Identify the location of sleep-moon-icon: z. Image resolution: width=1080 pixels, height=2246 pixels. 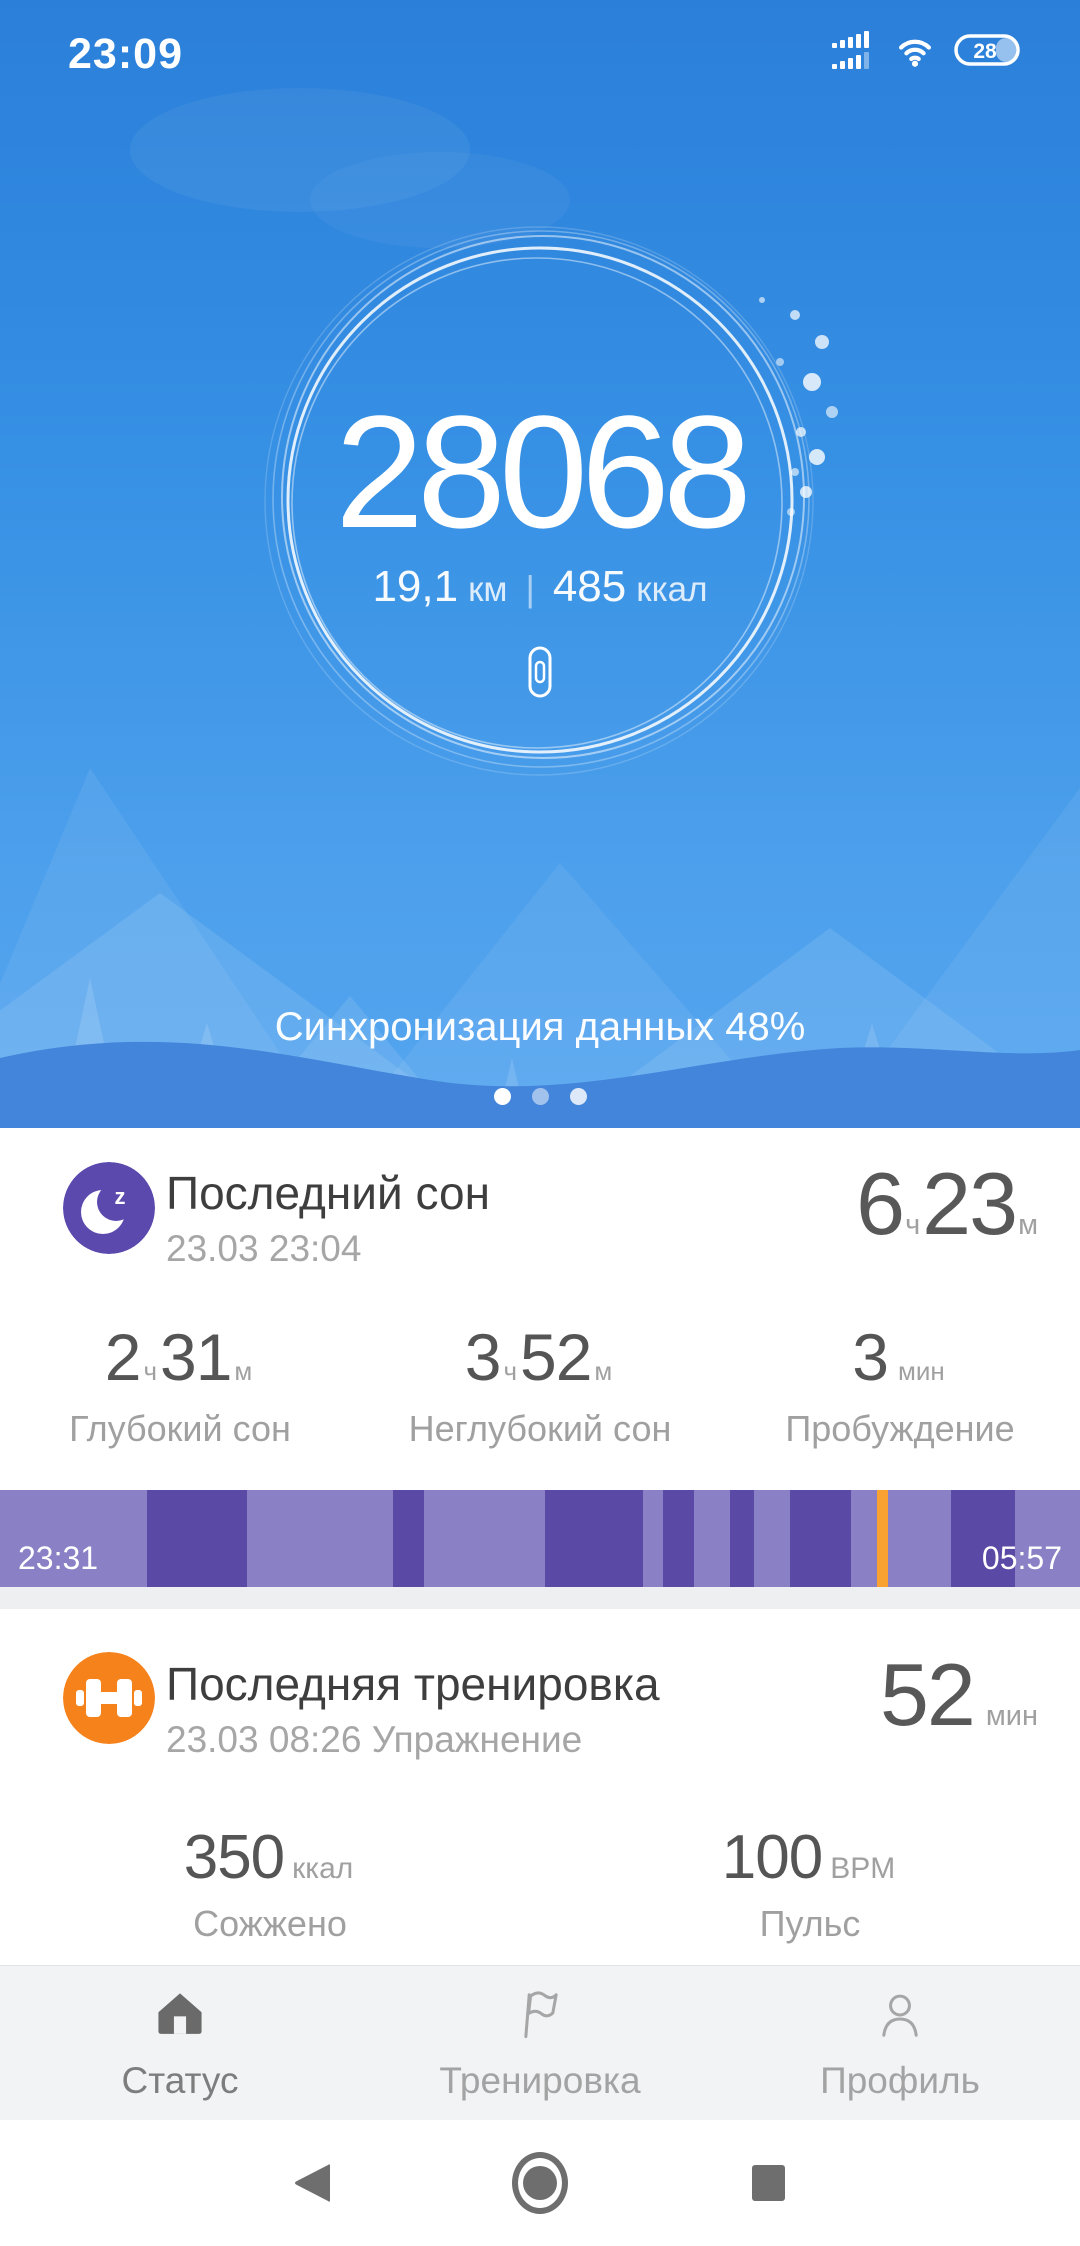
(109, 1208).